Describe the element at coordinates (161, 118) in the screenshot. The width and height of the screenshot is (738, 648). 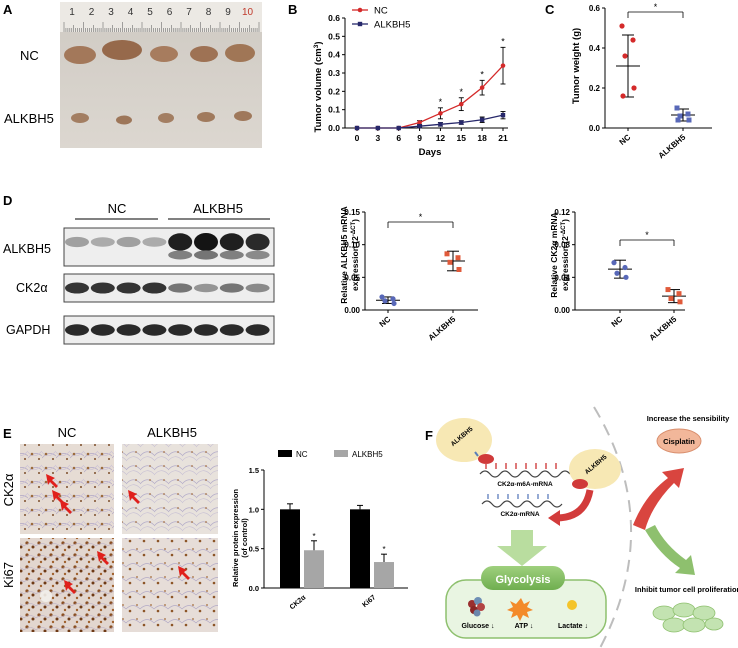
I see `alkbh5-tumors` at that location.